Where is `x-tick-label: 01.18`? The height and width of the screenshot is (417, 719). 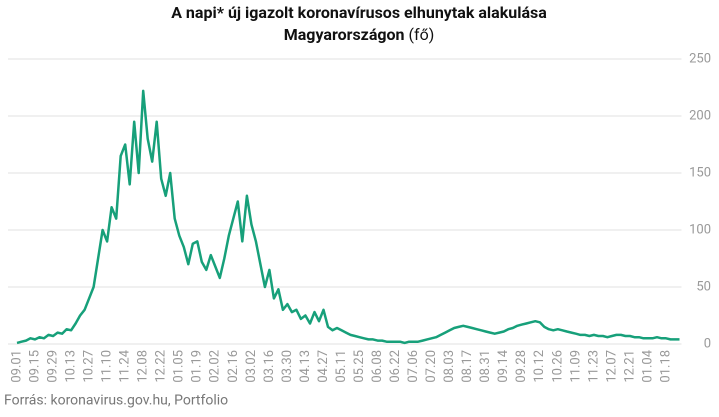
x-tick-label: 01.18 is located at coordinates (665, 366).